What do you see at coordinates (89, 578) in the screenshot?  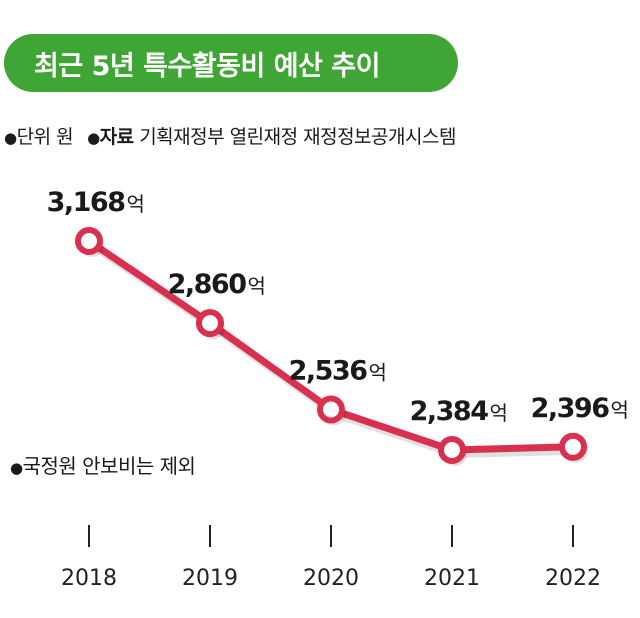 I see `x-tick-label-2018: 2018` at bounding box center [89, 578].